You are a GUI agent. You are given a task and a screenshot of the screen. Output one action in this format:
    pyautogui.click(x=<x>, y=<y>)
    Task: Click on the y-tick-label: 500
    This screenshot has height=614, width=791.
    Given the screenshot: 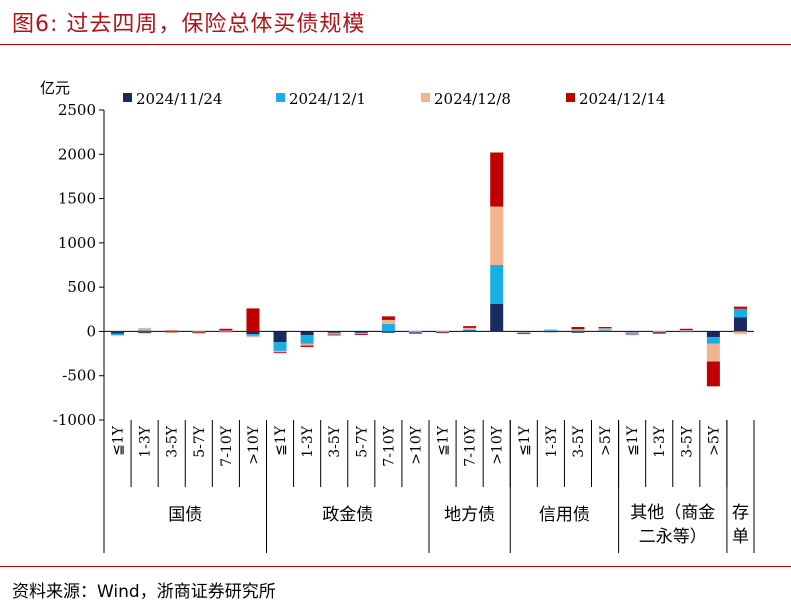 What is the action you would take?
    pyautogui.click(x=81, y=287)
    